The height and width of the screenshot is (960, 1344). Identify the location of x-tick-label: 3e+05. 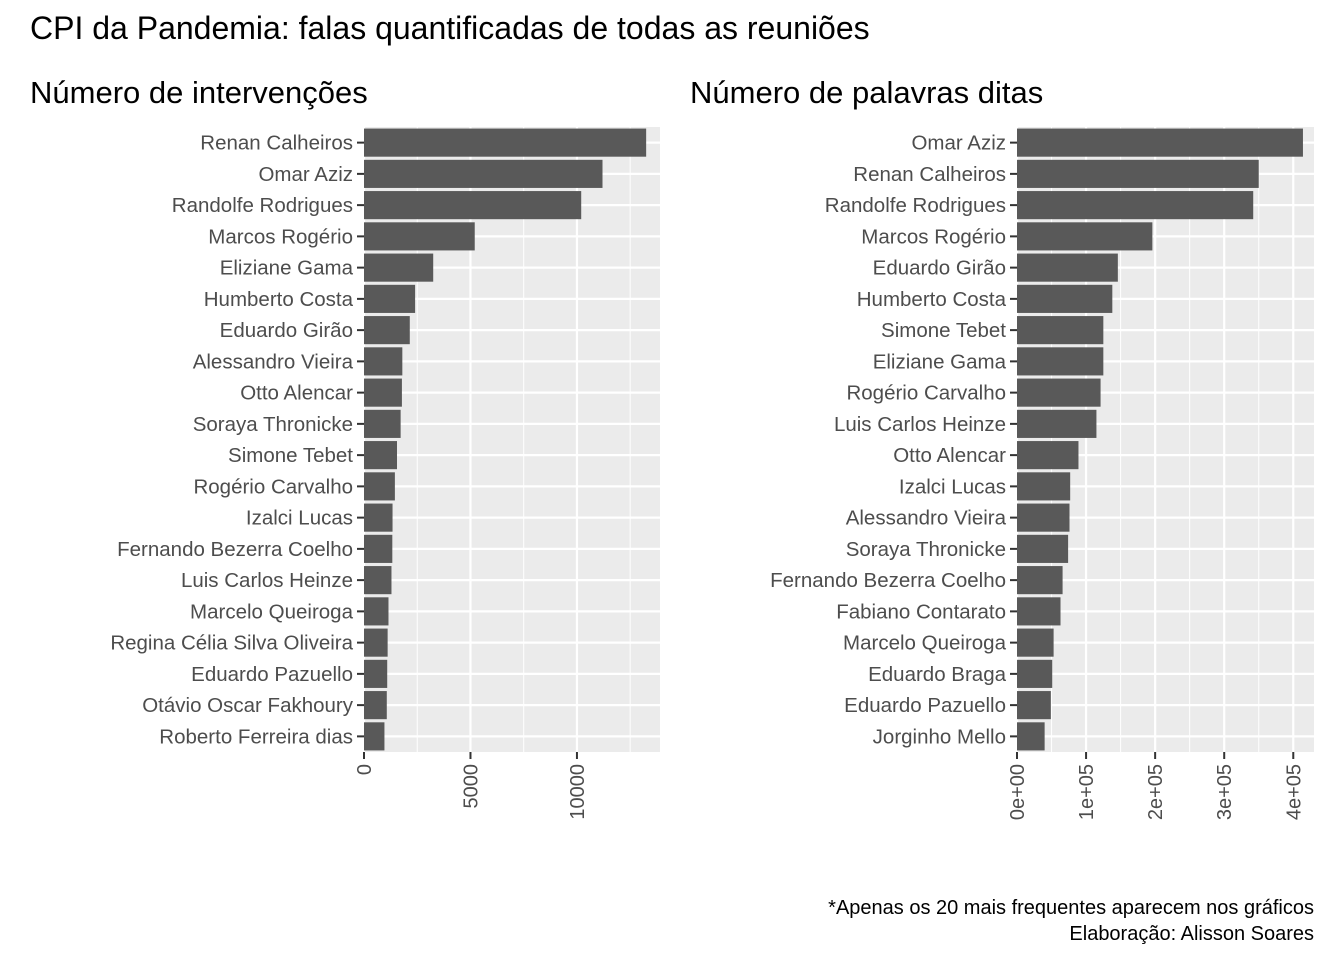
(1225, 792).